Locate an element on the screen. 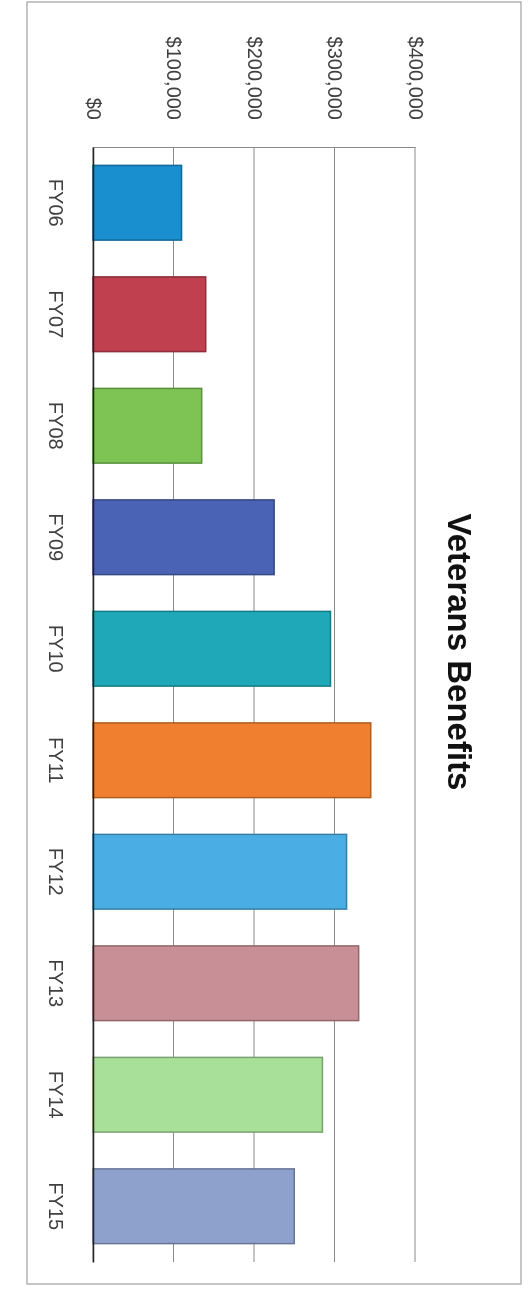 The height and width of the screenshot is (1290, 532). y-tick-label: FY07 is located at coordinates (56, 314).